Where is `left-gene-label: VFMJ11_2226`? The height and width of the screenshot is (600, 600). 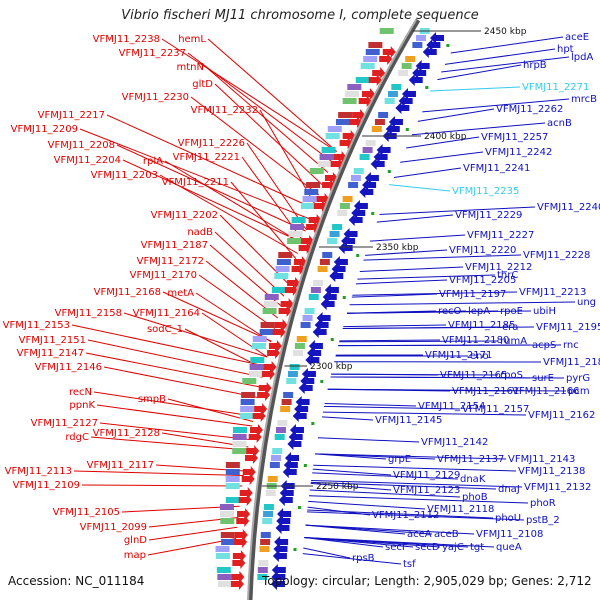
left-gene-label: VFMJ11_2226 is located at coordinates (211, 143).